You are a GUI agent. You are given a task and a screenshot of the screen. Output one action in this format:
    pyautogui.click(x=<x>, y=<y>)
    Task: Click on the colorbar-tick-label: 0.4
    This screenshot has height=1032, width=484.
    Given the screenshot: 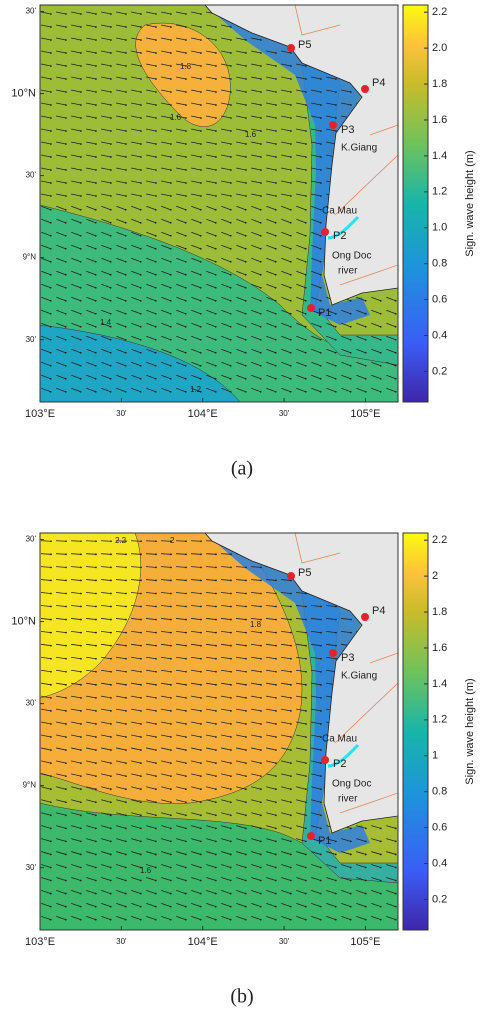 What is the action you would take?
    pyautogui.click(x=439, y=863)
    